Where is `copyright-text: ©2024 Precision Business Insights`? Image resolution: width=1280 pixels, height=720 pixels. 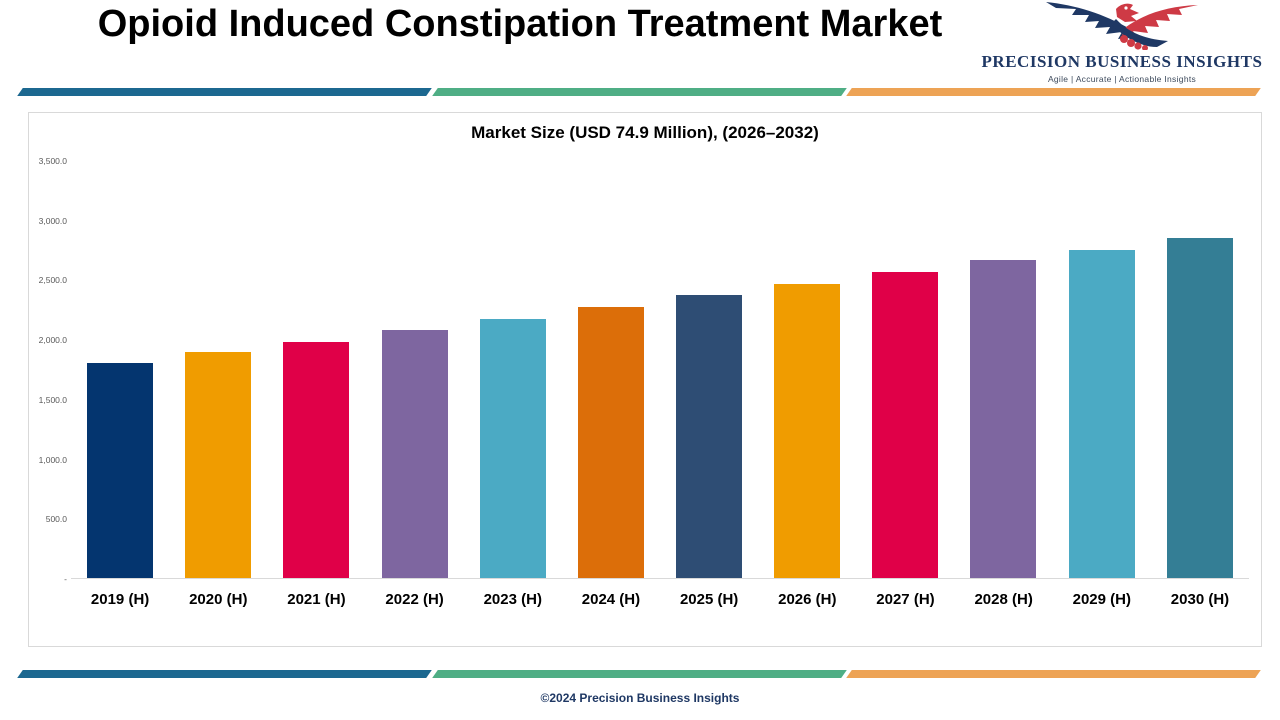 copyright-text: ©2024 Precision Business Insights is located at coordinates (640, 698).